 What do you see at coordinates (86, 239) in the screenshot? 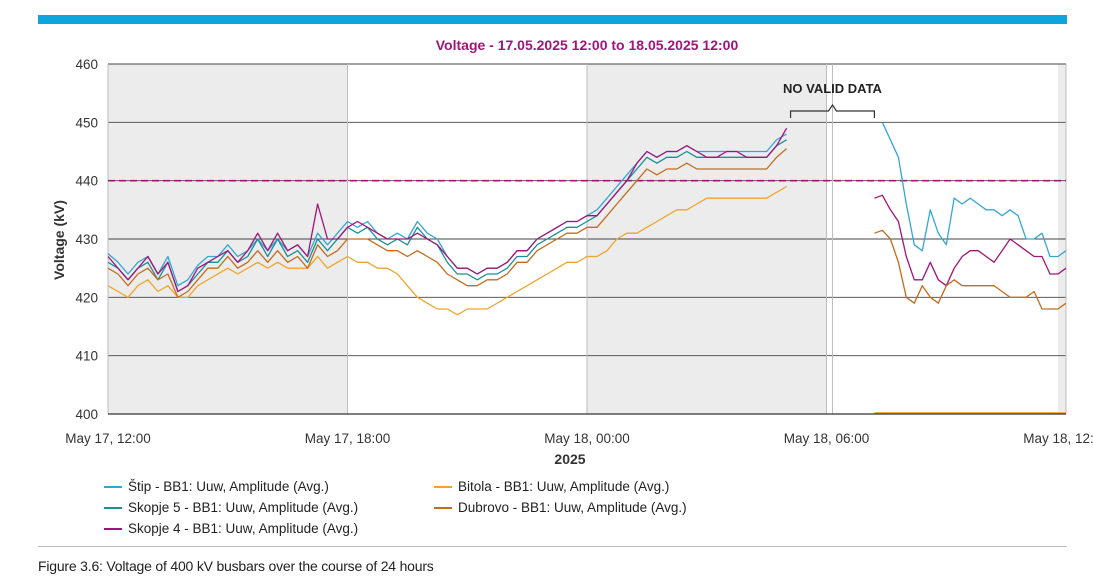
I see `y-tick-label-430: 430` at bounding box center [86, 239].